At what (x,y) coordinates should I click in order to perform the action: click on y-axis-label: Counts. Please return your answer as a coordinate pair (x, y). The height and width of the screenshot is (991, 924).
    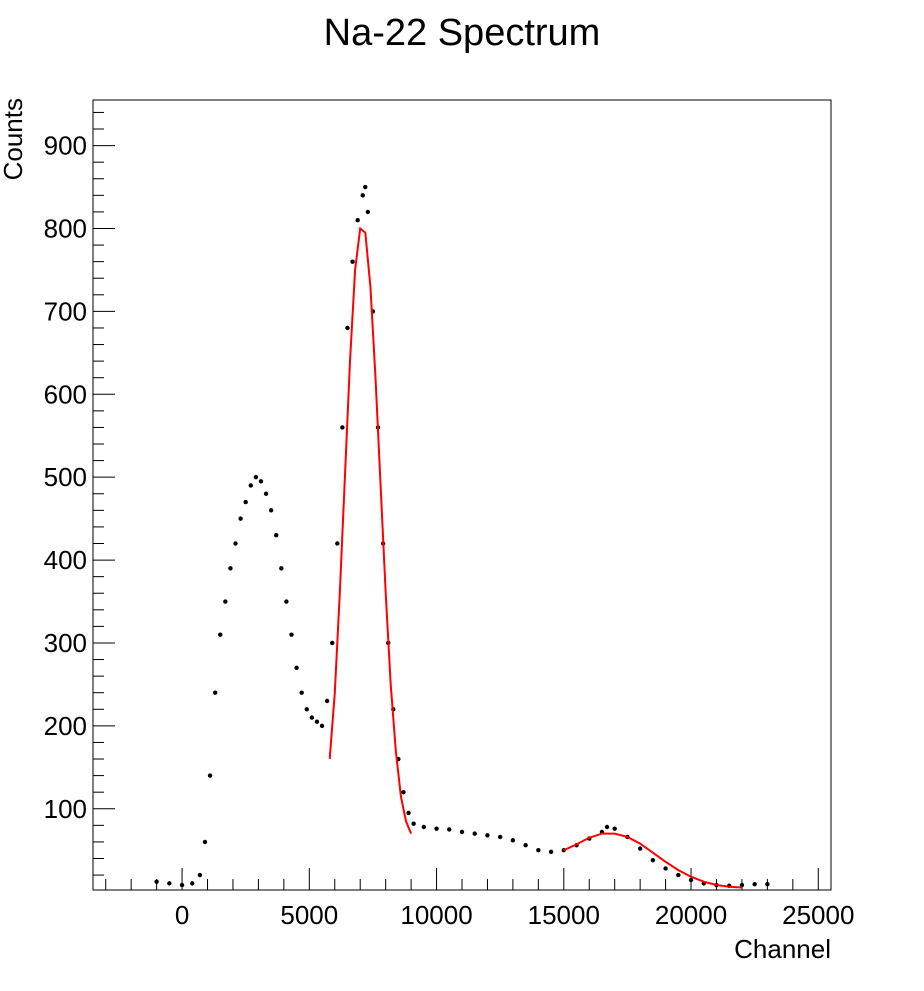
    Looking at the image, I should click on (14, 139).